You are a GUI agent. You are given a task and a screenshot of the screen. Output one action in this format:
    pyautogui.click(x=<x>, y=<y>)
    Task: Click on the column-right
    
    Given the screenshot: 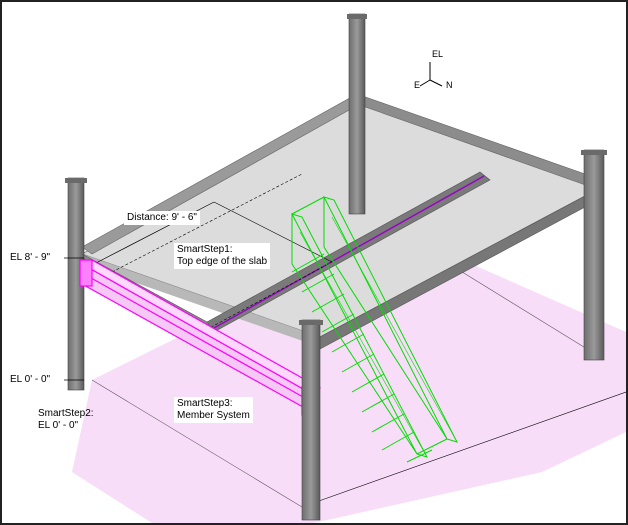 What is the action you would take?
    pyautogui.click(x=594, y=255)
    